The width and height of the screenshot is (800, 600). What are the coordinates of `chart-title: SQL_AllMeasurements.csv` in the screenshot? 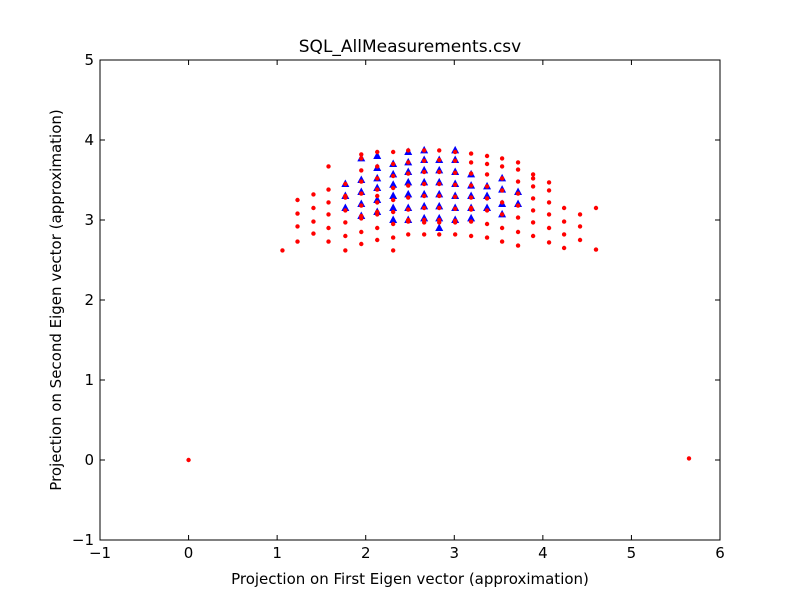 It's located at (410, 47).